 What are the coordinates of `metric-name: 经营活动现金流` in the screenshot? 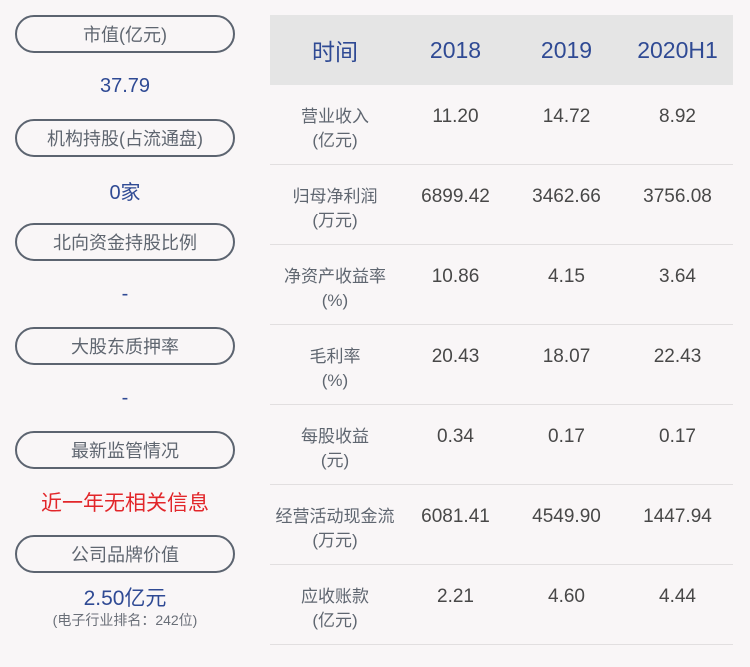 It's located at (335, 516).